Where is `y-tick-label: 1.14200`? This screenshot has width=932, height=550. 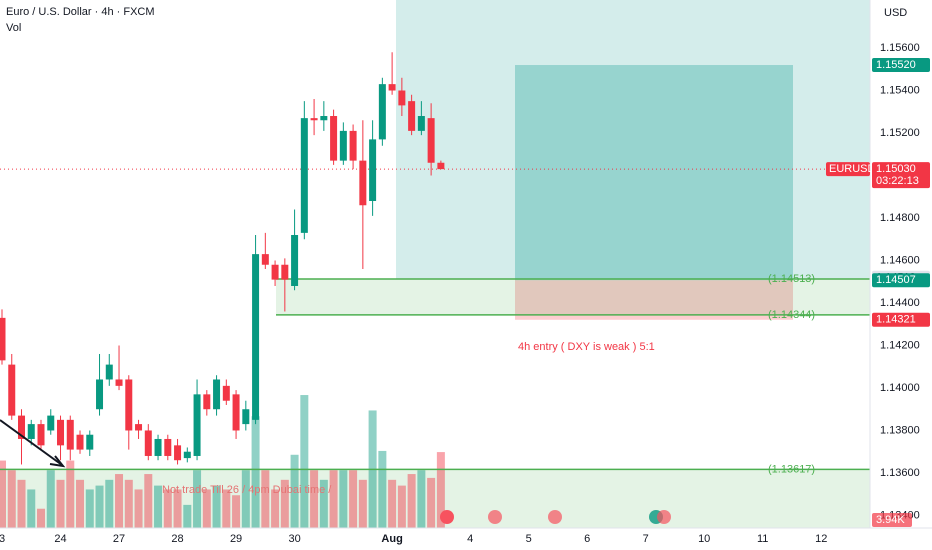 y-tick-label: 1.14200 is located at coordinates (900, 345).